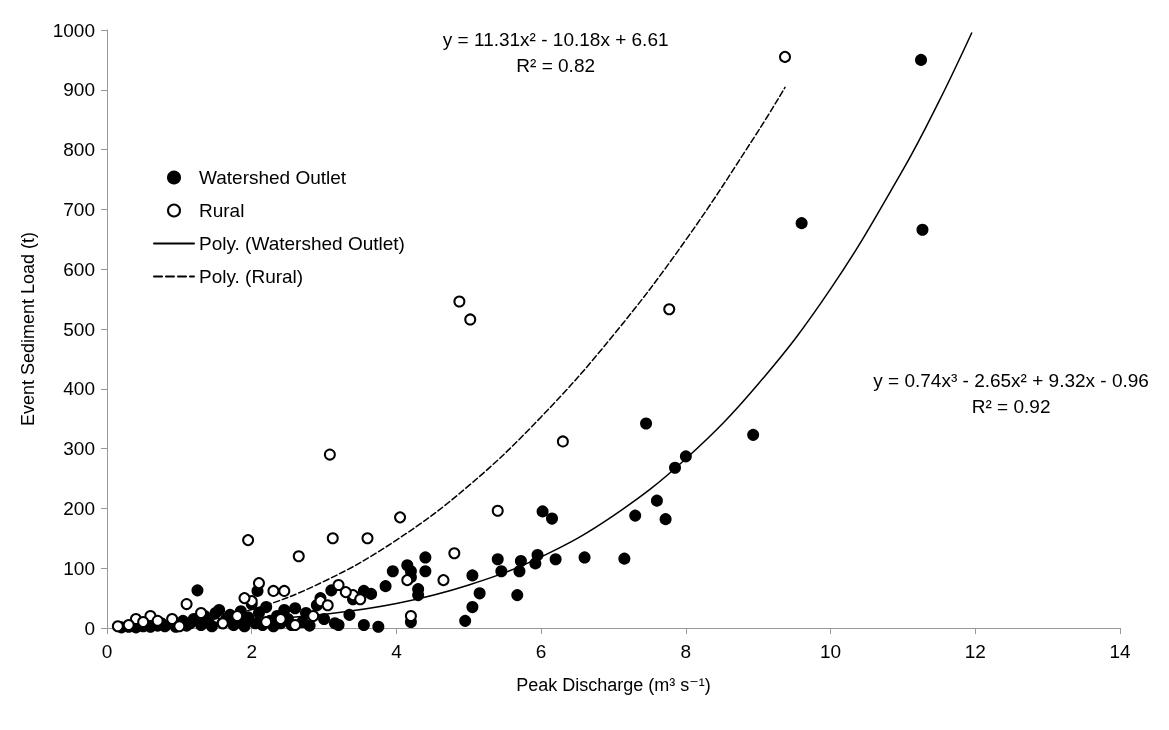  Describe the element at coordinates (79, 209) in the screenshot. I see `y-tick-label: 700` at that location.